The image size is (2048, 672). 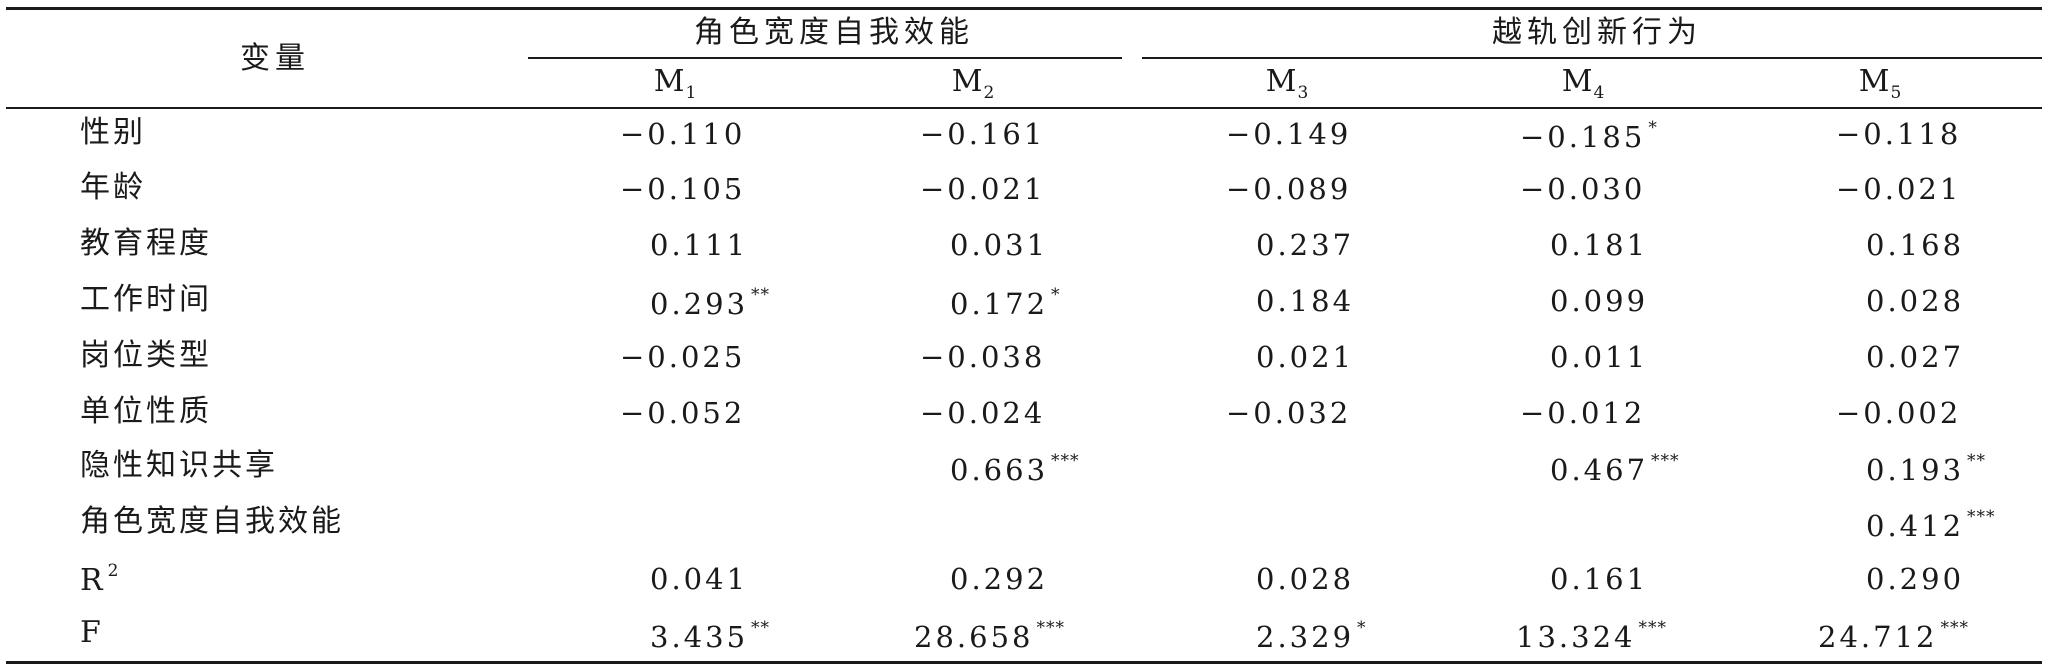 I want to click on table-cell: 2.329 *, so click(x=1311, y=636).